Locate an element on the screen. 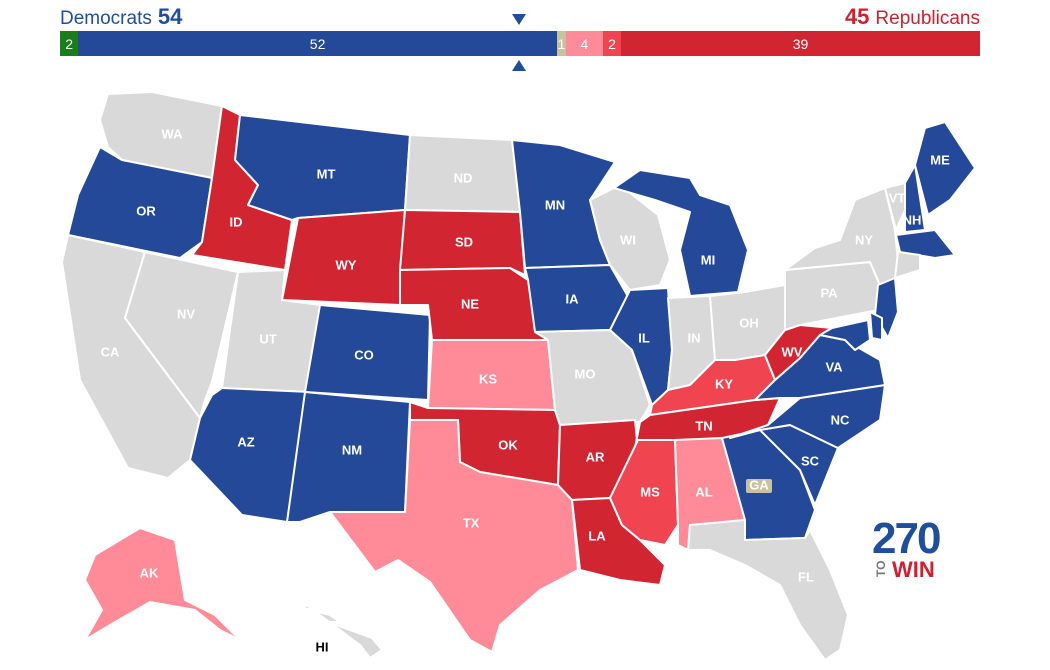 Image resolution: width=1050 pixels, height=670 pixels. state-md is located at coordinates (845, 335).